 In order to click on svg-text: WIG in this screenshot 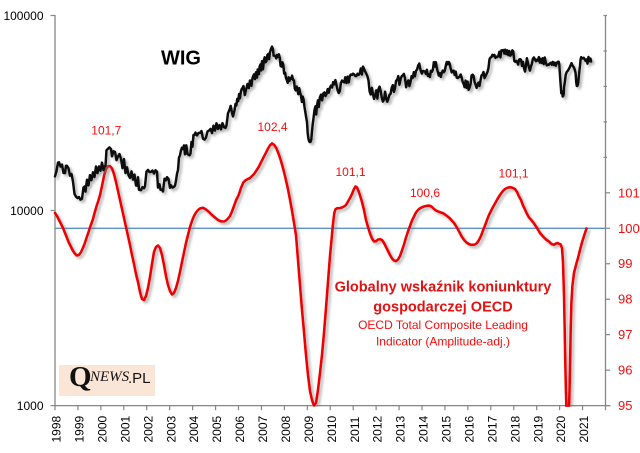, I will do `click(181, 59)`.